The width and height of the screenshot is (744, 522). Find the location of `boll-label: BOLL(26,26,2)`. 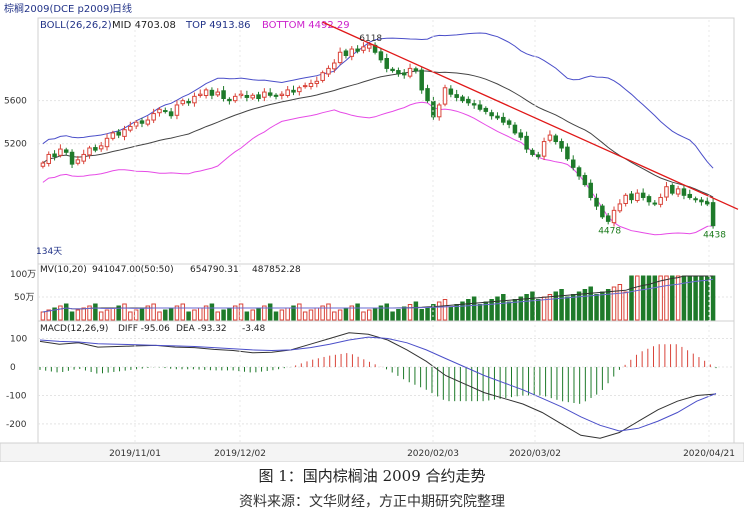

boll-label: BOLL(26,26,2) is located at coordinates (76, 25).